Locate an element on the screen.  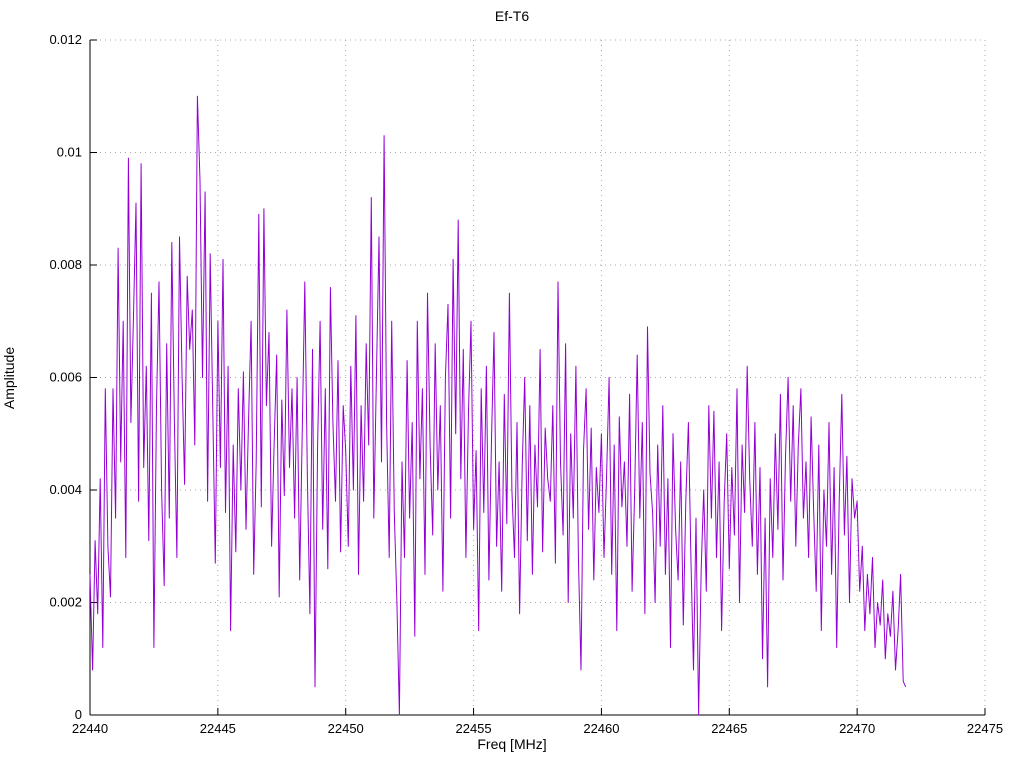
x-tick-label: 22440 is located at coordinates (90, 728).